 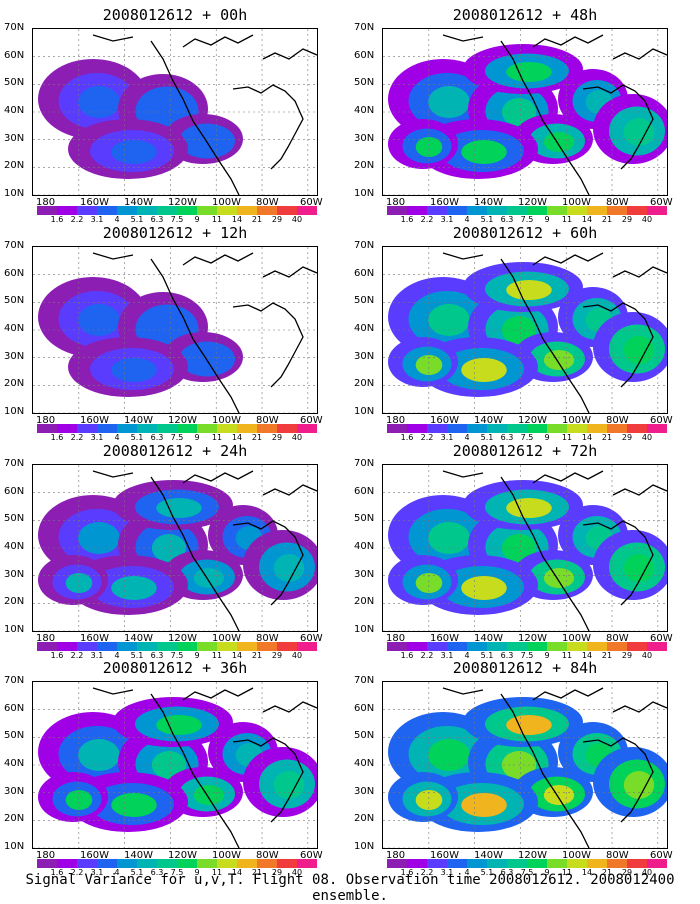 What do you see at coordinates (175, 668) in the screenshot?
I see `panel-title: 2008012612 + 36h` at bounding box center [175, 668].